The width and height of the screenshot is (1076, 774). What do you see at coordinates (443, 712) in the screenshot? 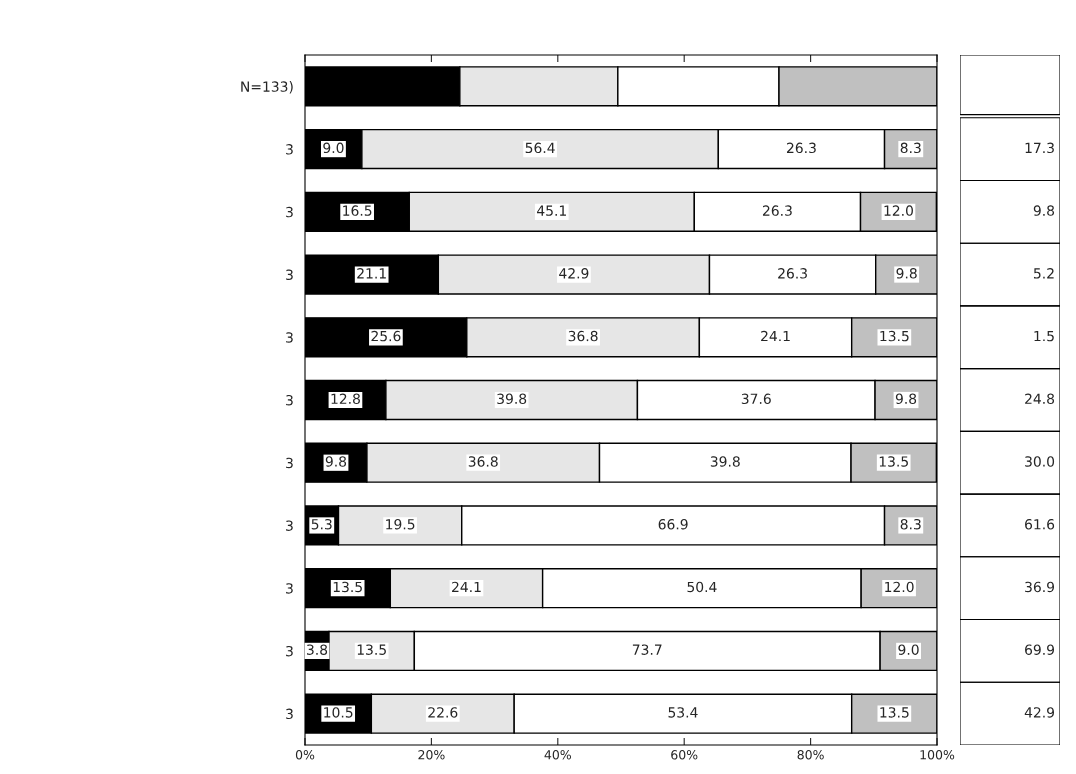
I see `data-label: 22.6` at bounding box center [443, 712].